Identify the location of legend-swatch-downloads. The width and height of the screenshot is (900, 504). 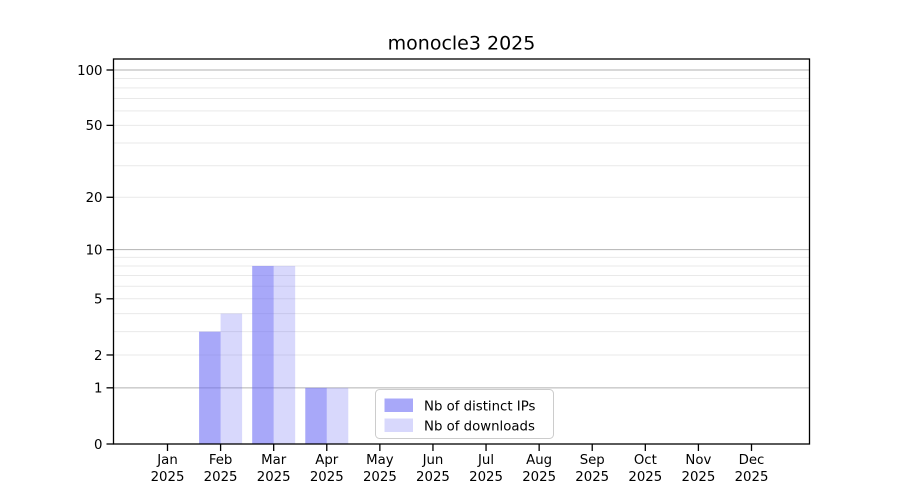
(398, 425).